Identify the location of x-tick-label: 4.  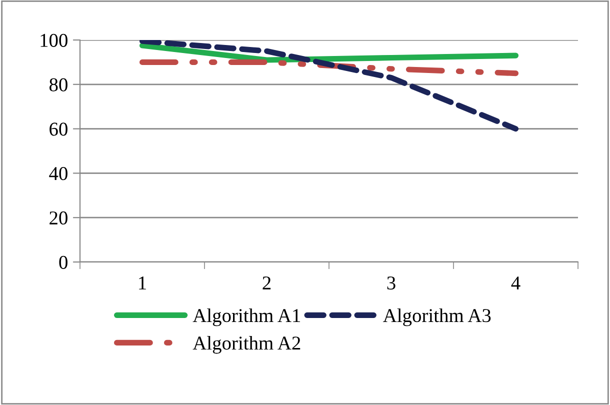
(515, 283).